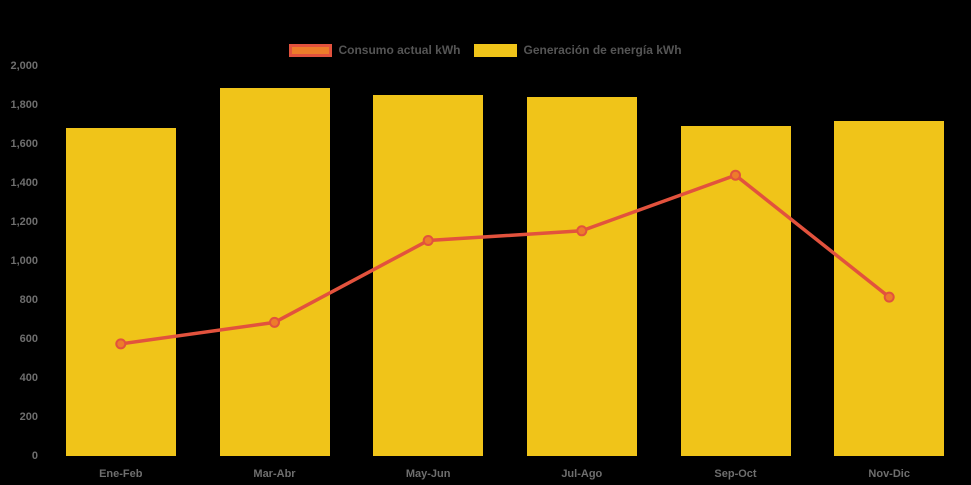 The width and height of the screenshot is (971, 485). What do you see at coordinates (889, 297) in the screenshot?
I see `line-point-nov-dic` at bounding box center [889, 297].